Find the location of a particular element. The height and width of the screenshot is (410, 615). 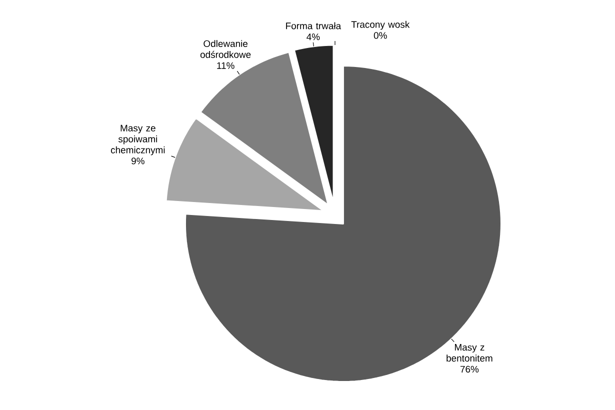

slice-label: Forma trwała is located at coordinates (314, 26).